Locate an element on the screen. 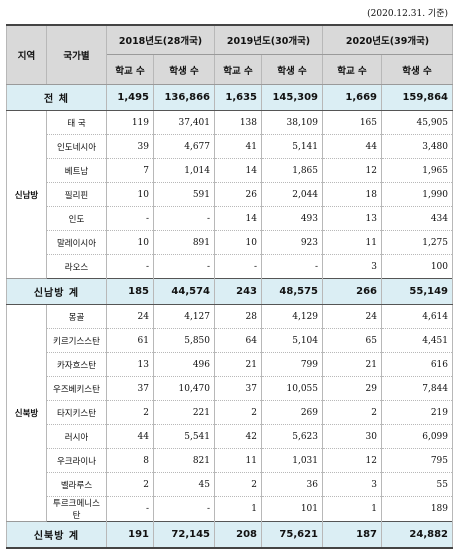 The height and width of the screenshot is (549, 458). country-name: 인도네시아 is located at coordinates (76, 146).